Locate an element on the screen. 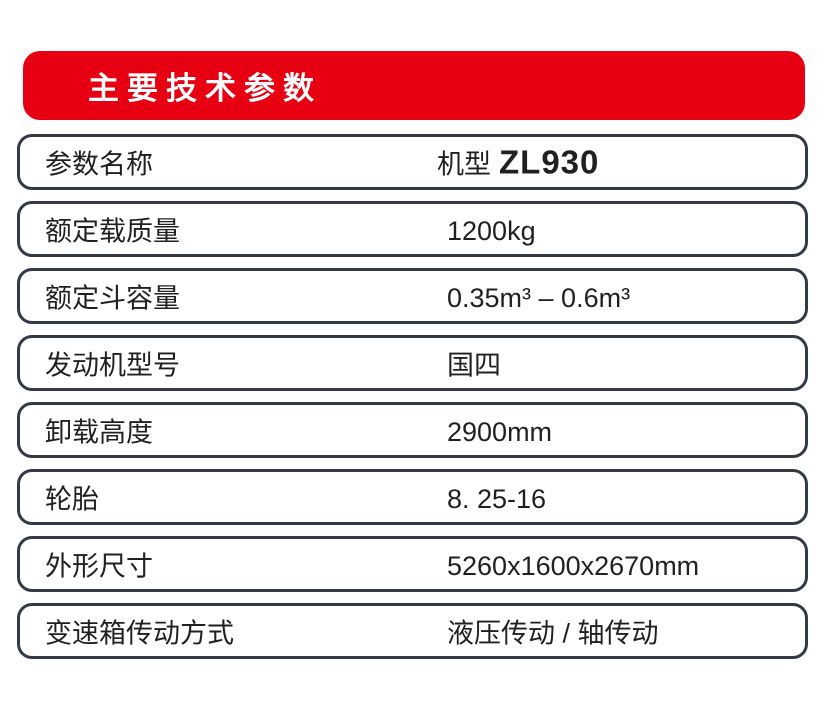 This screenshot has width=827, height=709. spec-value: 液压传动 / 轴传动 is located at coordinates (557, 631).